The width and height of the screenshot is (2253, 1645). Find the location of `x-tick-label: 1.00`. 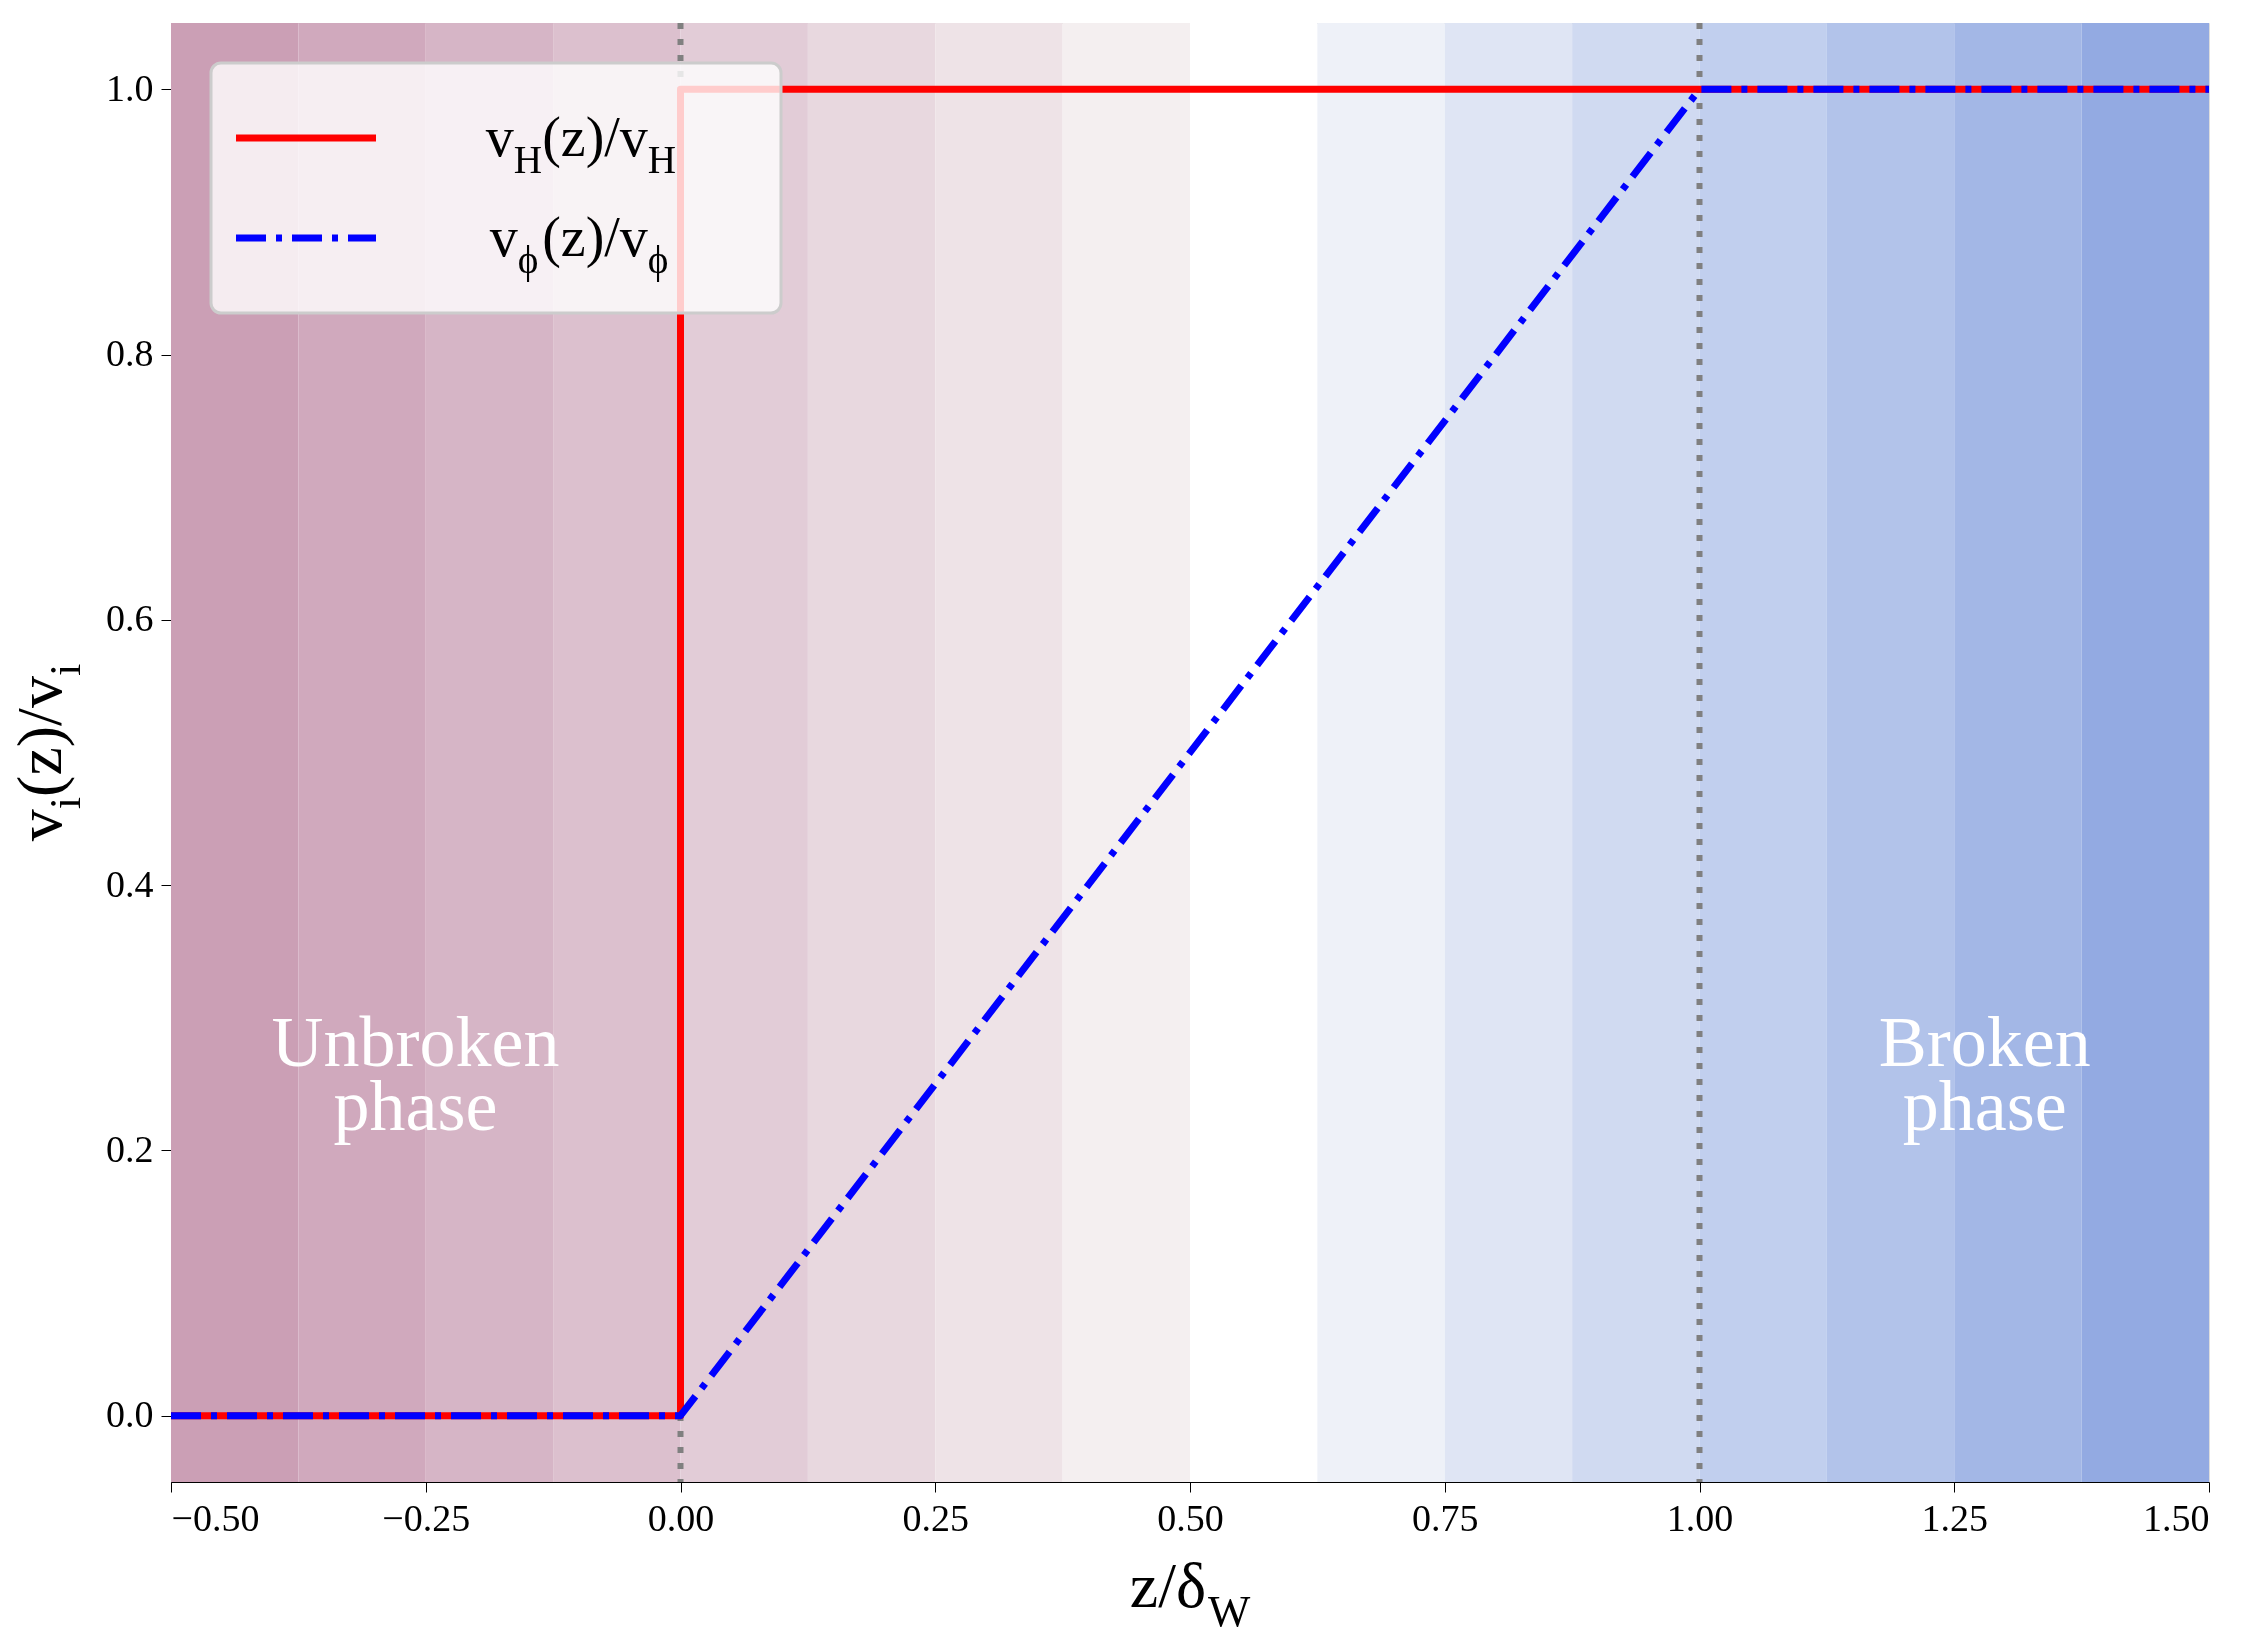

x-tick-label: 1.00 is located at coordinates (1700, 1517).